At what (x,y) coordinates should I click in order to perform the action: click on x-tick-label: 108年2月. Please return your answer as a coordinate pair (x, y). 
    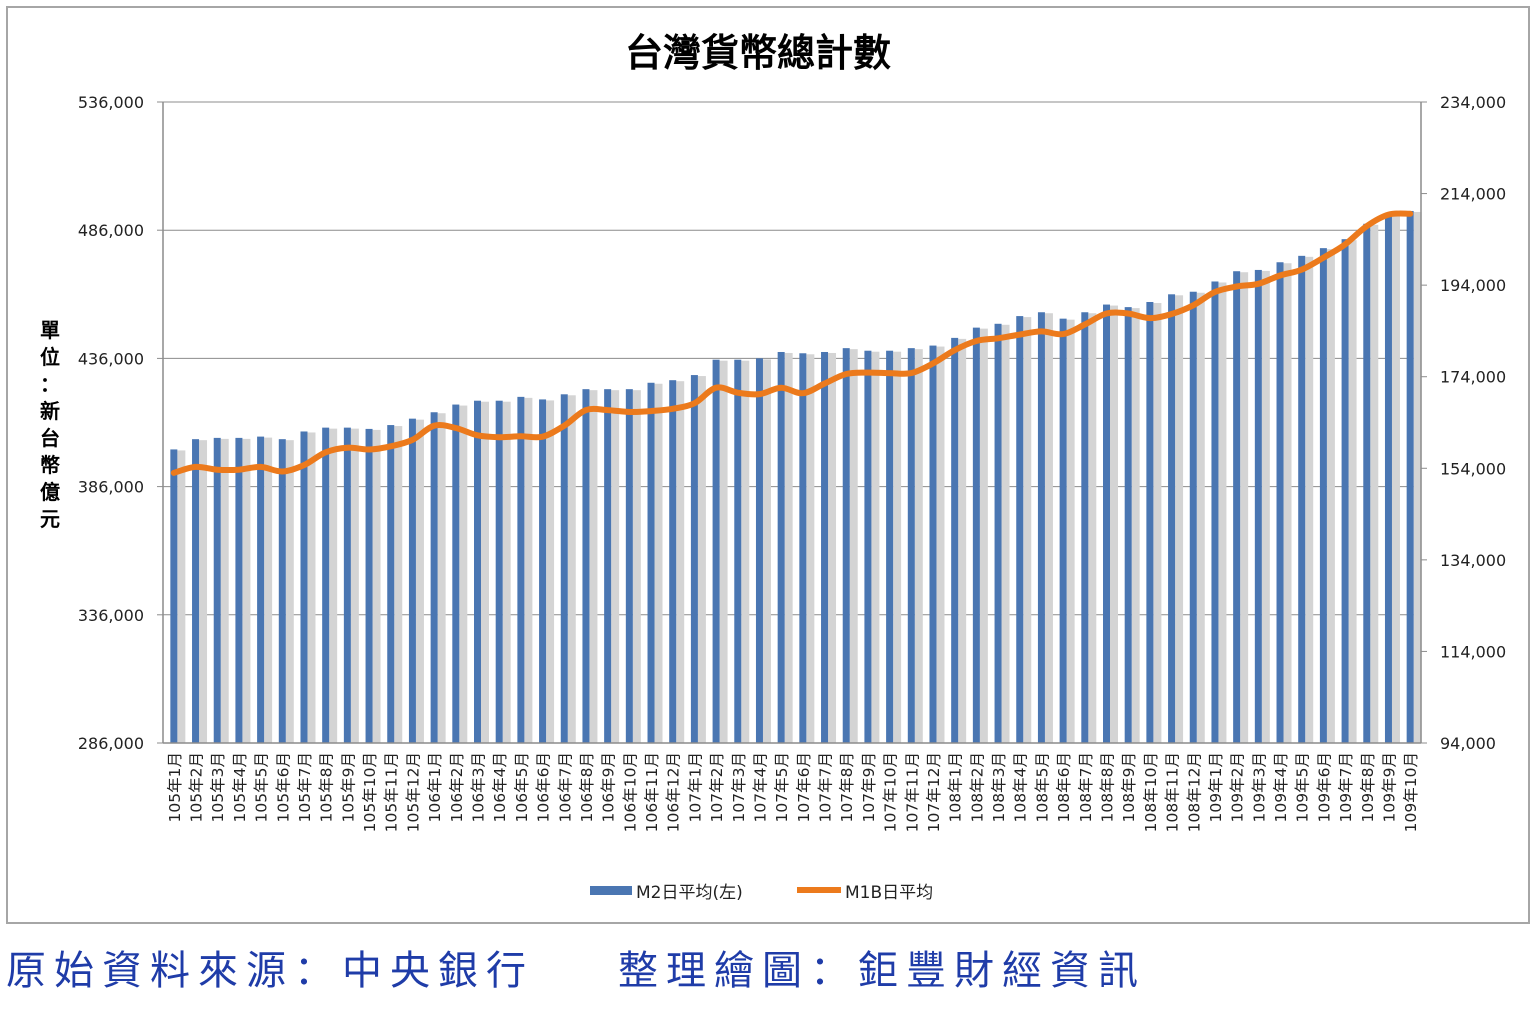
    Looking at the image, I should click on (977, 787).